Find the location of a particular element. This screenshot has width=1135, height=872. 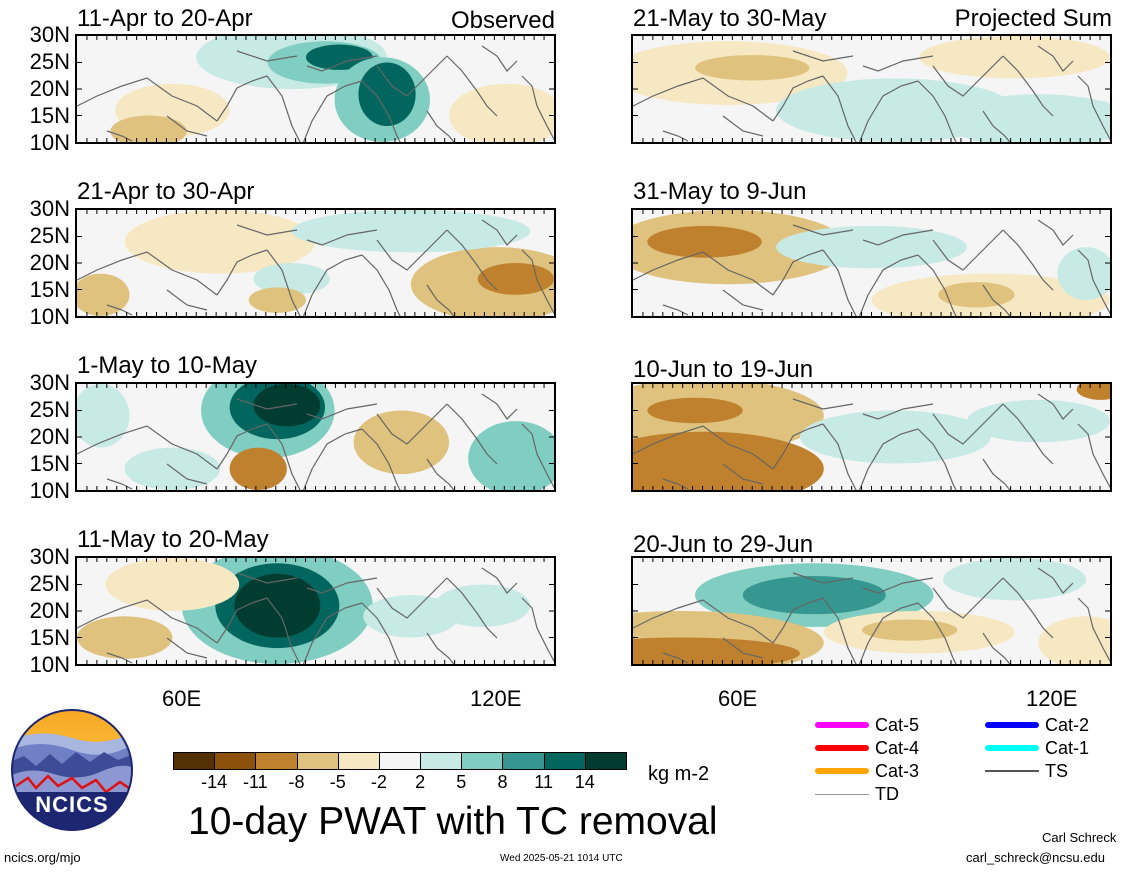

colorbar-tick-label: 2 is located at coordinates (420, 782).